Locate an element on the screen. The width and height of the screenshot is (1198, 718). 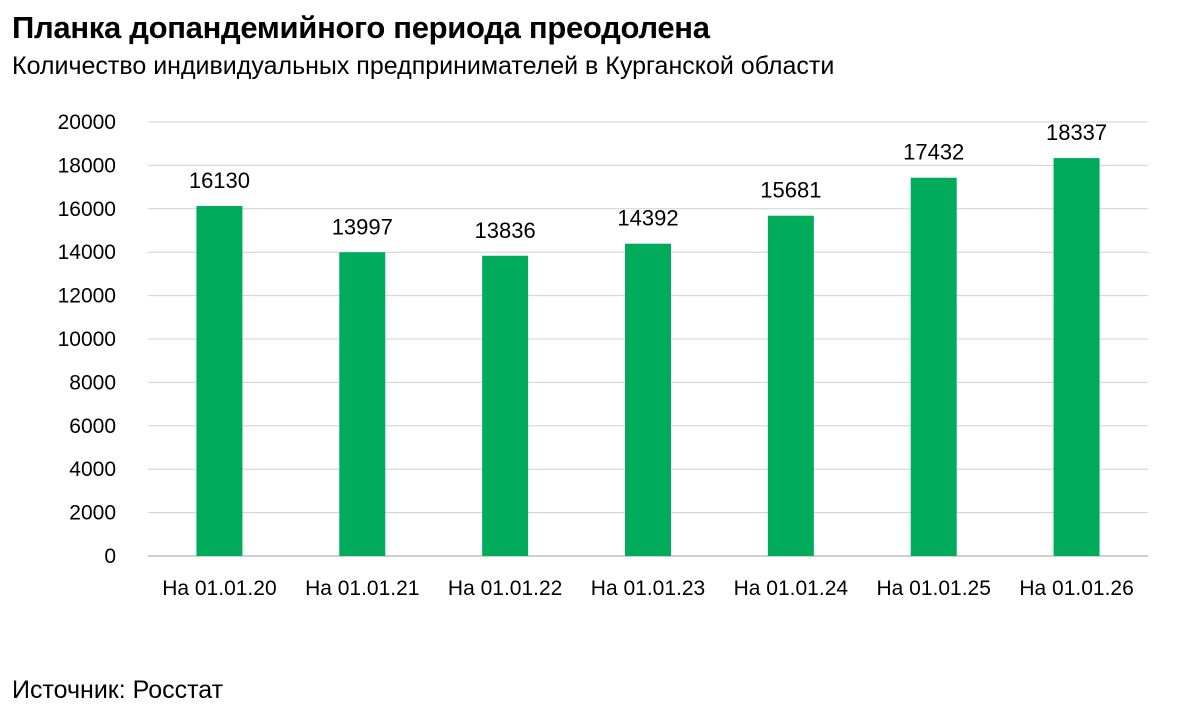
y-tick-label: 2000 is located at coordinates (92, 513).